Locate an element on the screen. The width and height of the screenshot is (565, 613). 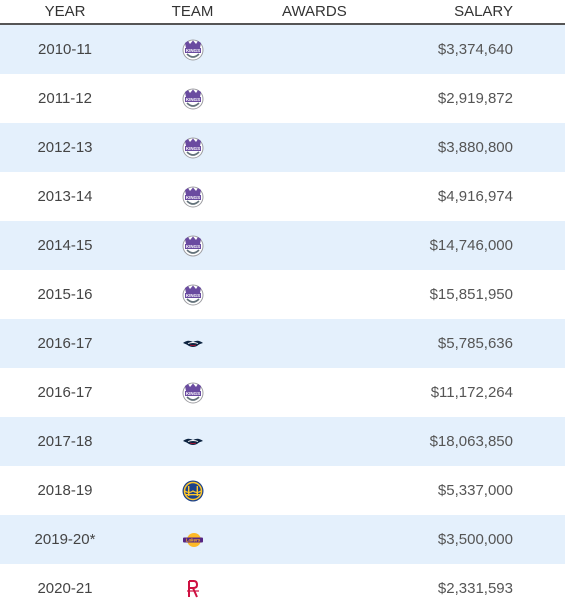
table-row: 2014-15 KINGS $14,746,000 is located at coordinates (282, 245).